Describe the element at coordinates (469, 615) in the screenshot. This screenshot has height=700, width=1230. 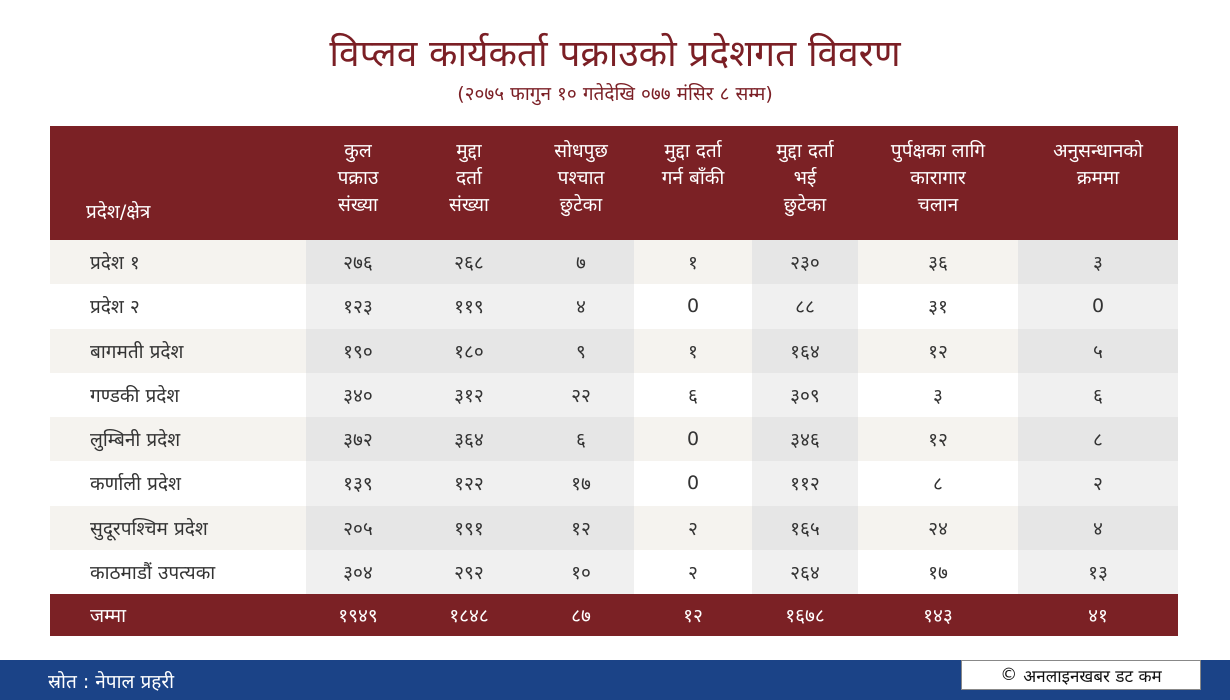
I see `total-cell: १८४८` at that location.